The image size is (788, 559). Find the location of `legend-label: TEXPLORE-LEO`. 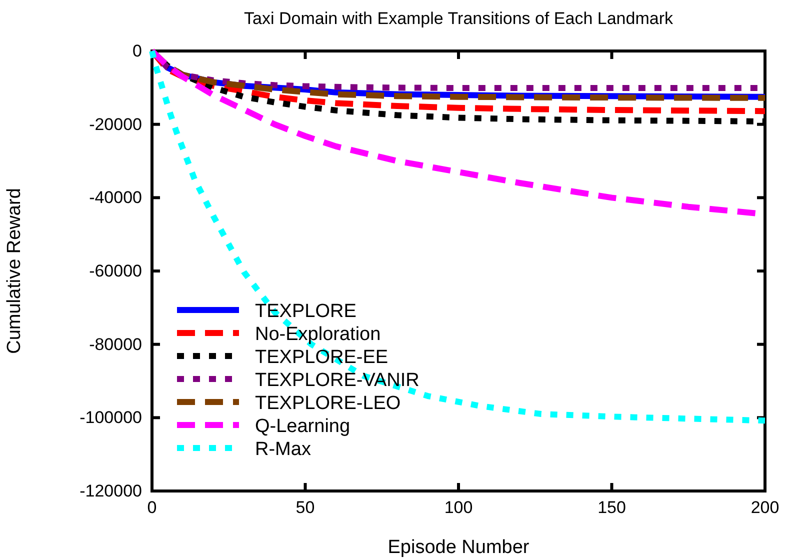

legend-label: TEXPLORE-LEO is located at coordinates (328, 403).